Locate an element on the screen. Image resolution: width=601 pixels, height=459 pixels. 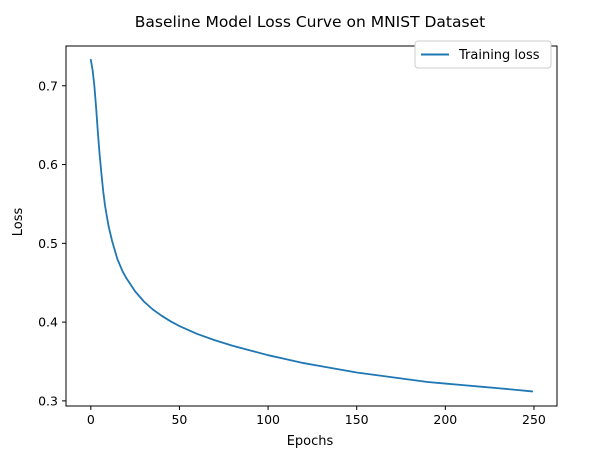
x-tick-label: 100 is located at coordinates (268, 419).